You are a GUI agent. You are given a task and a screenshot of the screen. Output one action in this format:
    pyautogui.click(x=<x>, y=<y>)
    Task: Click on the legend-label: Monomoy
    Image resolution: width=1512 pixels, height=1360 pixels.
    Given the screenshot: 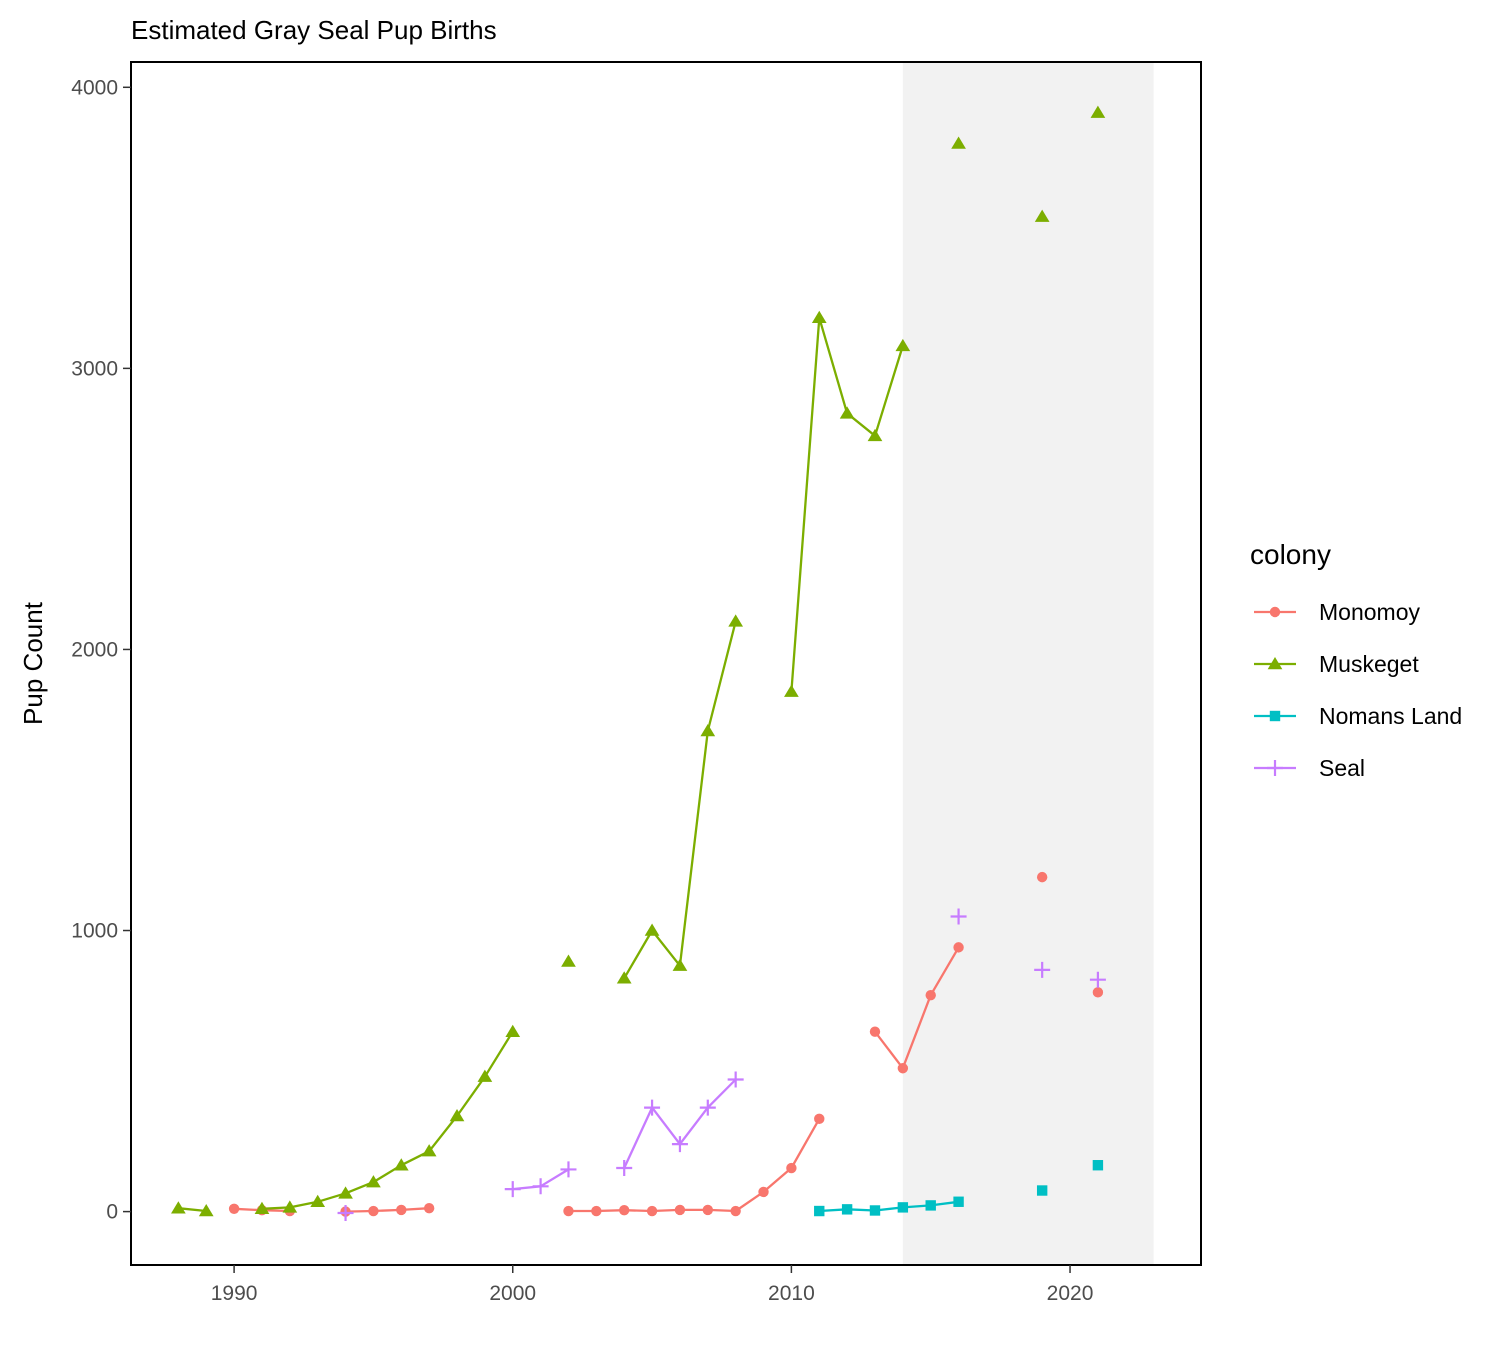 What is the action you would take?
    pyautogui.click(x=1369, y=612)
    